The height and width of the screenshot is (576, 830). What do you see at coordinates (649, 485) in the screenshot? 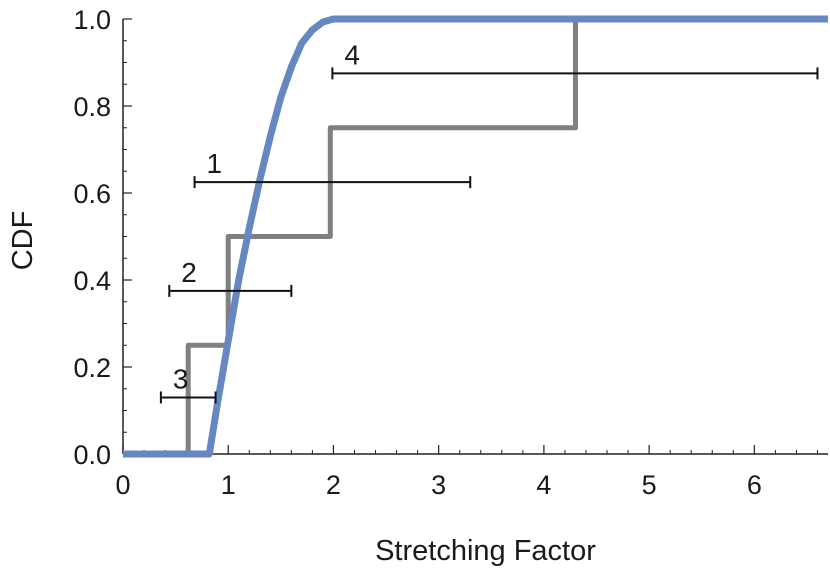
I see `x-tick-label: 5` at bounding box center [649, 485].